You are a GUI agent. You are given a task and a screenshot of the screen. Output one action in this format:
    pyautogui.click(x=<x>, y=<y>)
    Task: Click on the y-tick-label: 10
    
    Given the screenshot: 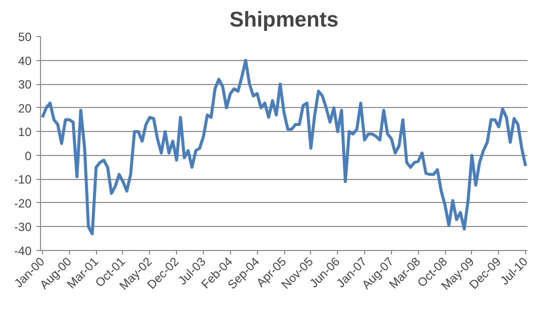 What is the action you would take?
    pyautogui.click(x=25, y=132)
    